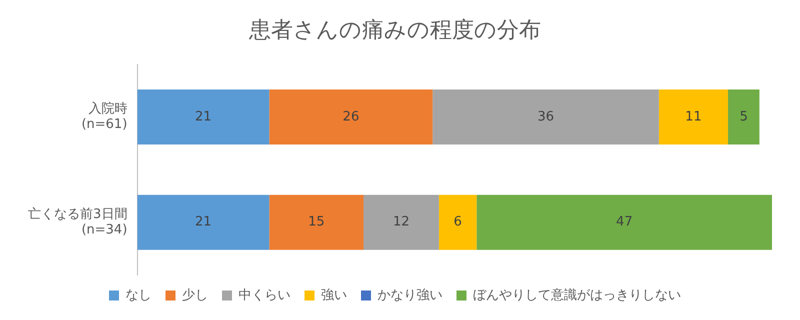 The width and height of the screenshot is (800, 320). I want to click on data-label: 6, so click(458, 222).